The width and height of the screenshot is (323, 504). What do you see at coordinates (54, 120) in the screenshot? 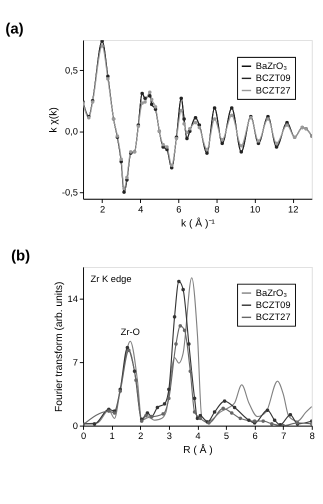
I see `y-axis-title: k χ(k)` at bounding box center [54, 120].